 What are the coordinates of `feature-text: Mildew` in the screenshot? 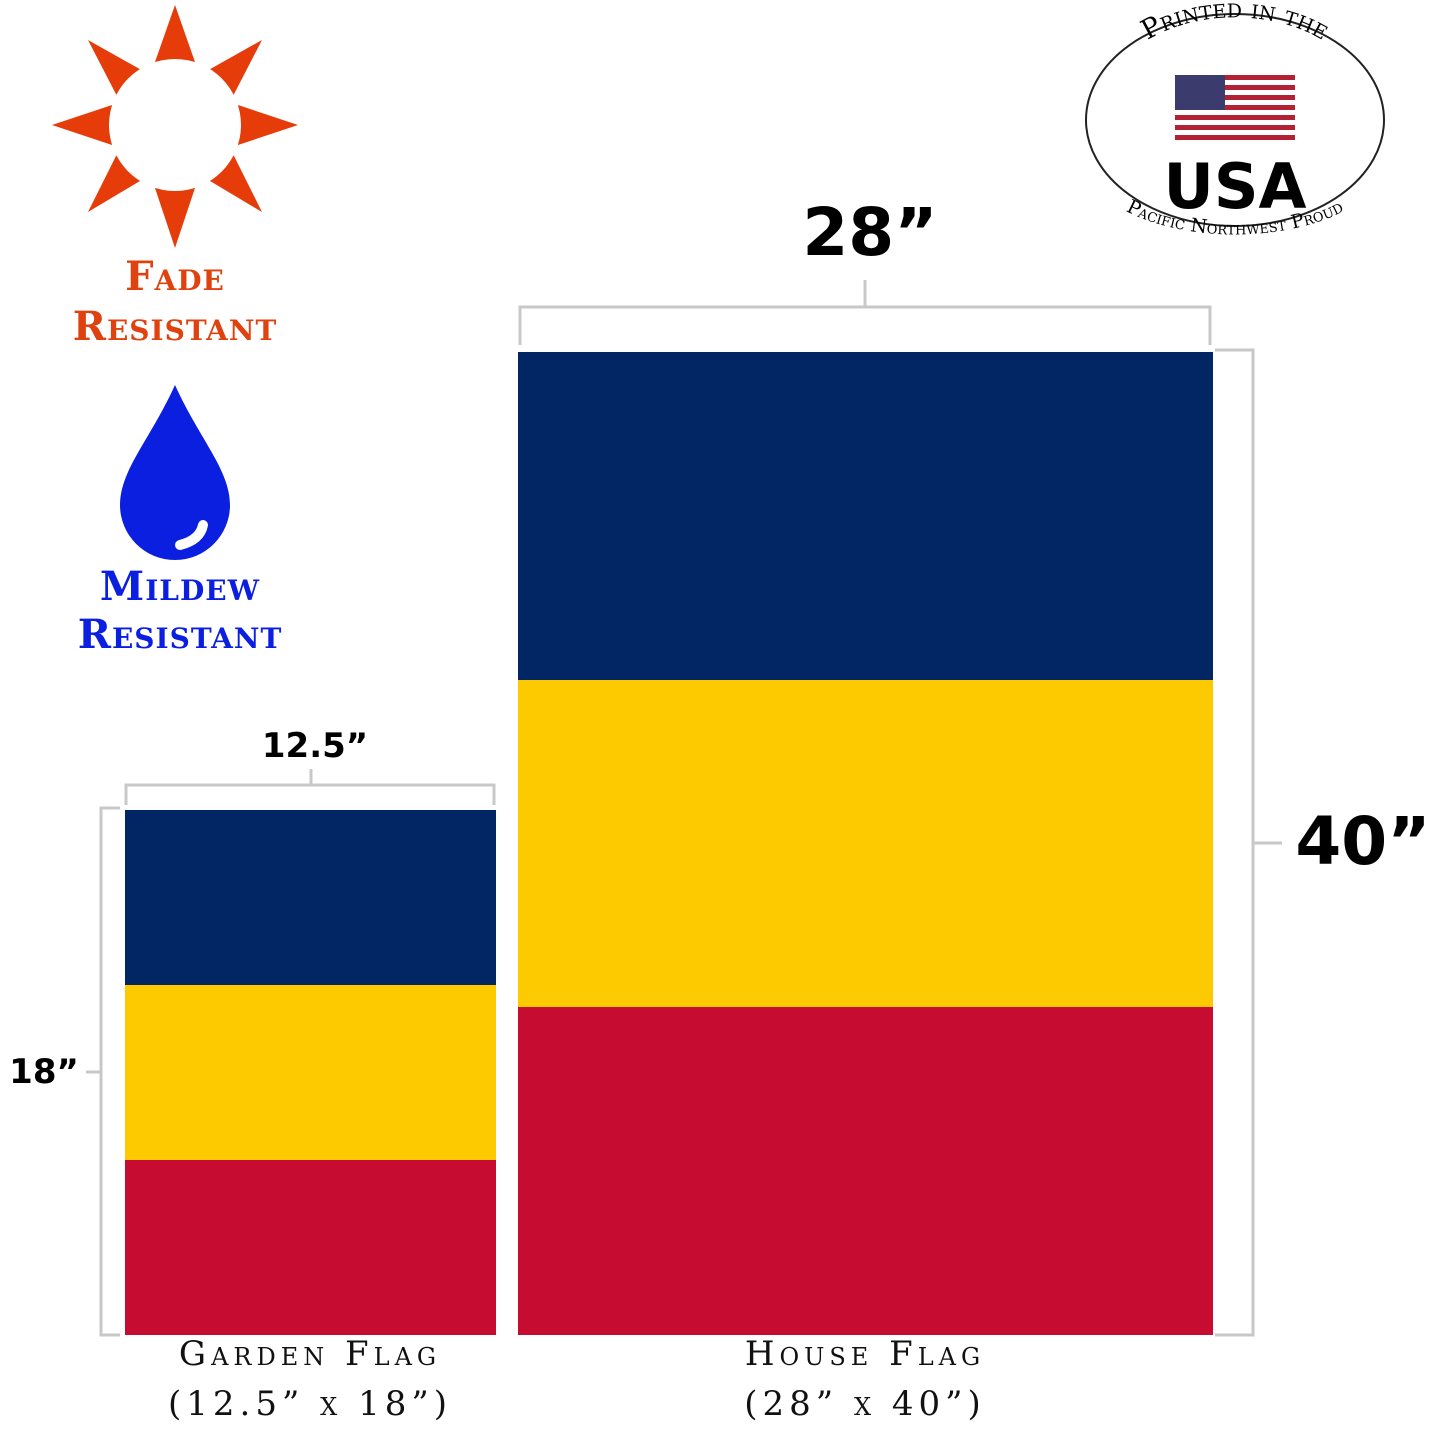 It's located at (180, 586).